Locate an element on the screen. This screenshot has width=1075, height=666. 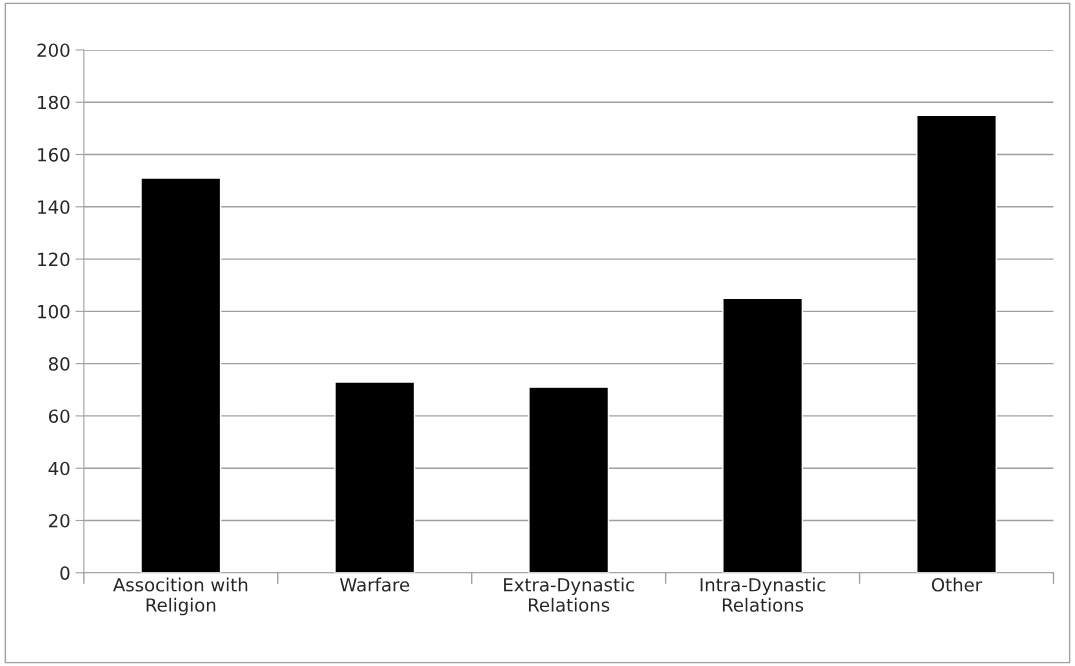
x-tick-label: Assocition with Religion is located at coordinates (180, 596).